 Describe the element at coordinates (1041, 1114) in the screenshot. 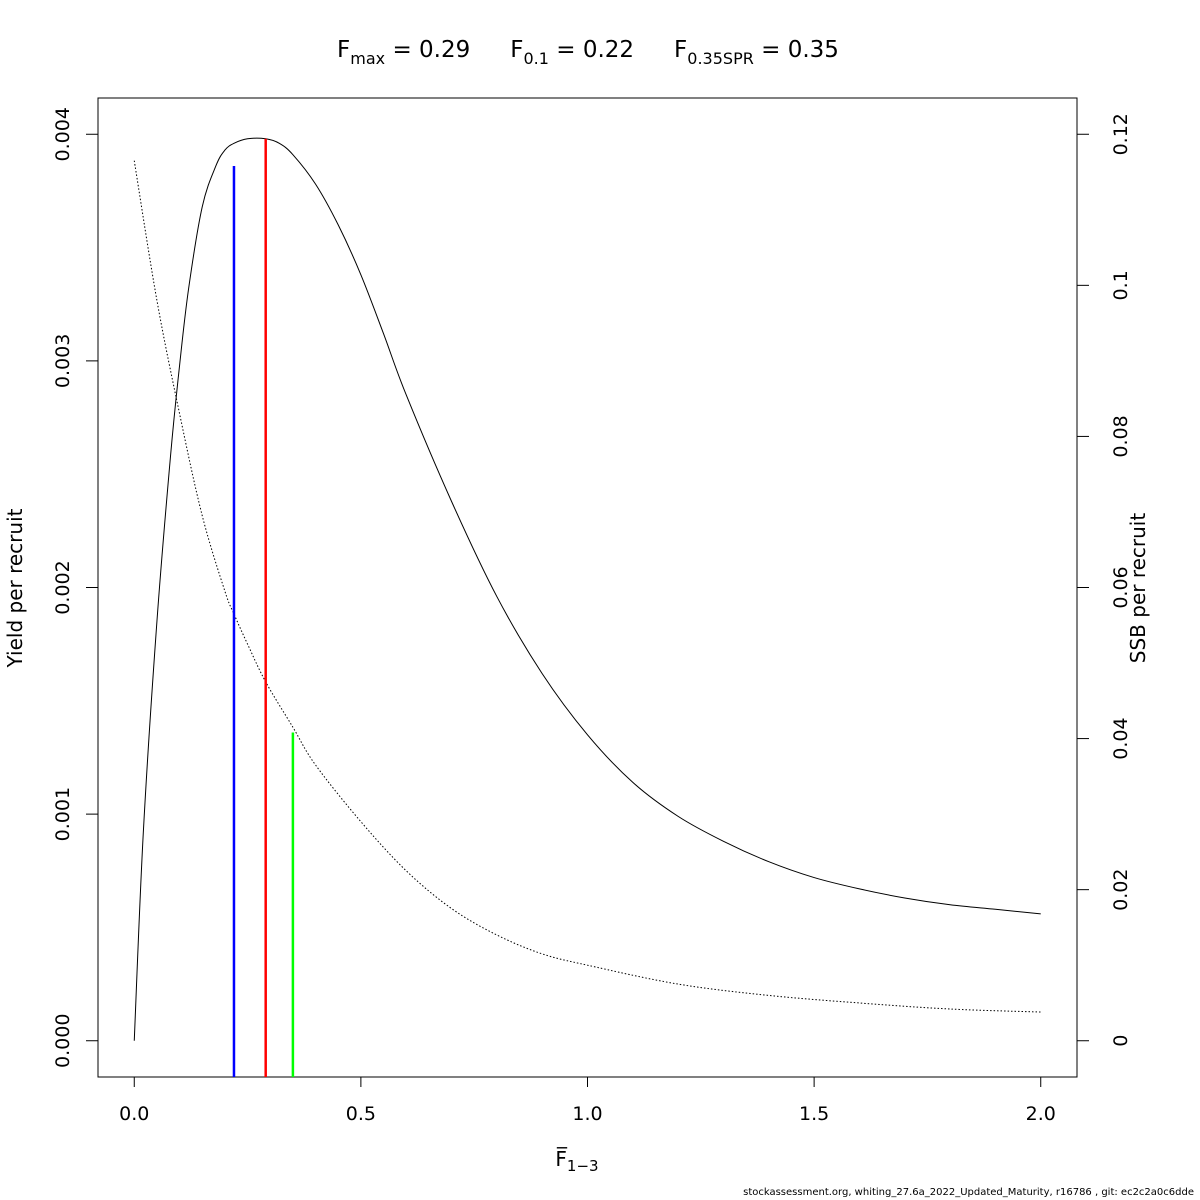

I see `x-tick-label: 2.0` at that location.